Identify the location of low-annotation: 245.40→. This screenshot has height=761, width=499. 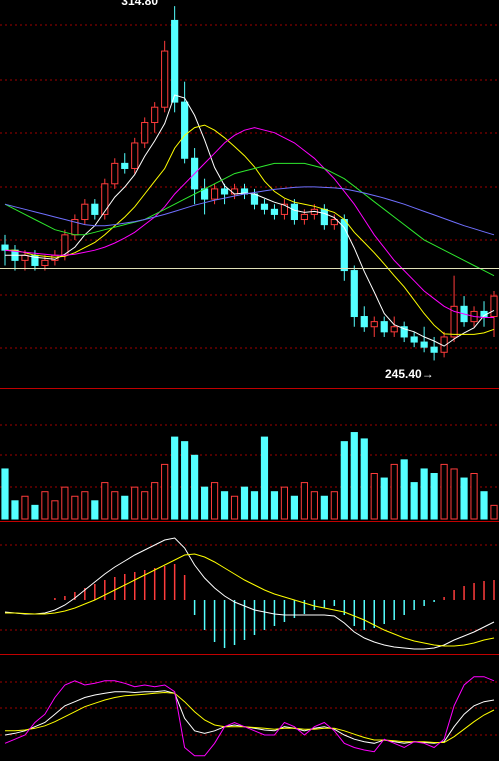
(409, 374).